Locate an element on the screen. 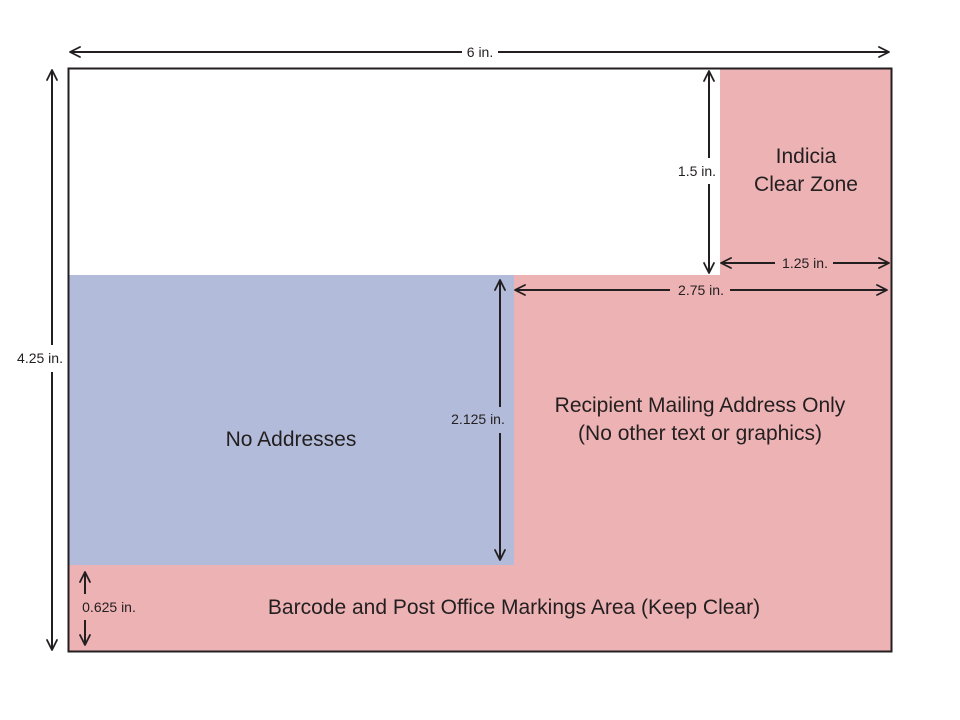  width-label: 6 in. is located at coordinates (480, 52).